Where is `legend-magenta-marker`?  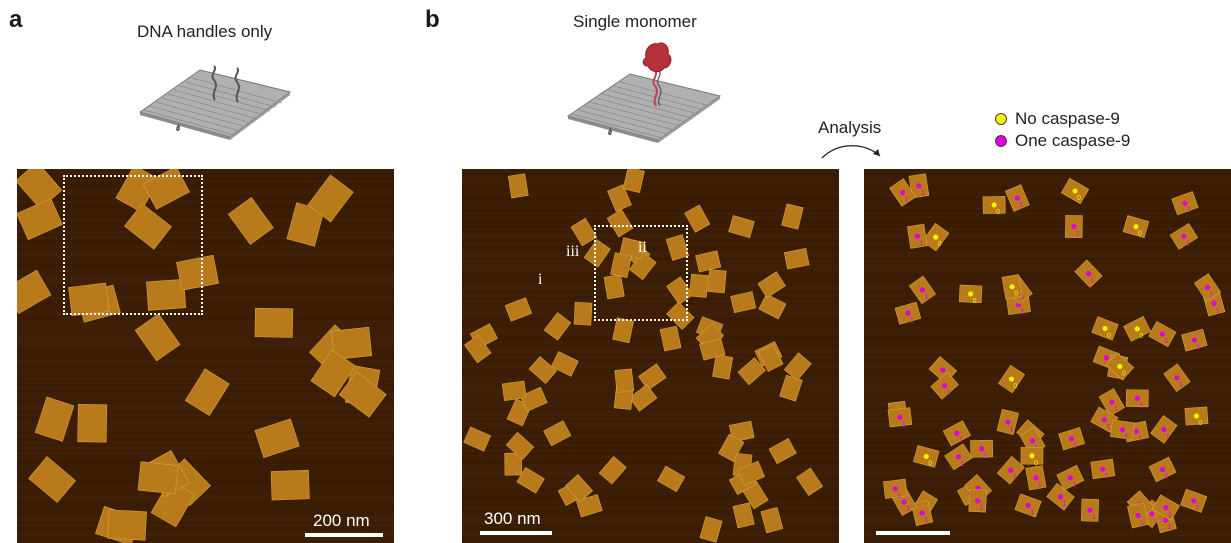
legend-magenta-marker is located at coordinates (1001, 141).